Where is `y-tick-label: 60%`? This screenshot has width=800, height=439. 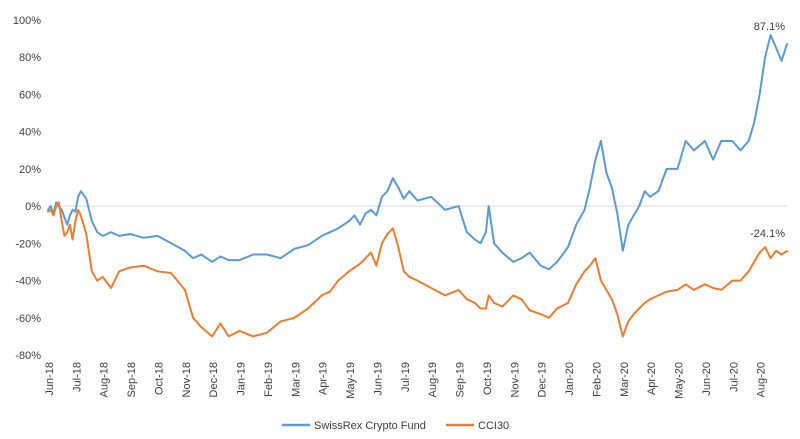
y-tick-label: 60% is located at coordinates (30, 95).